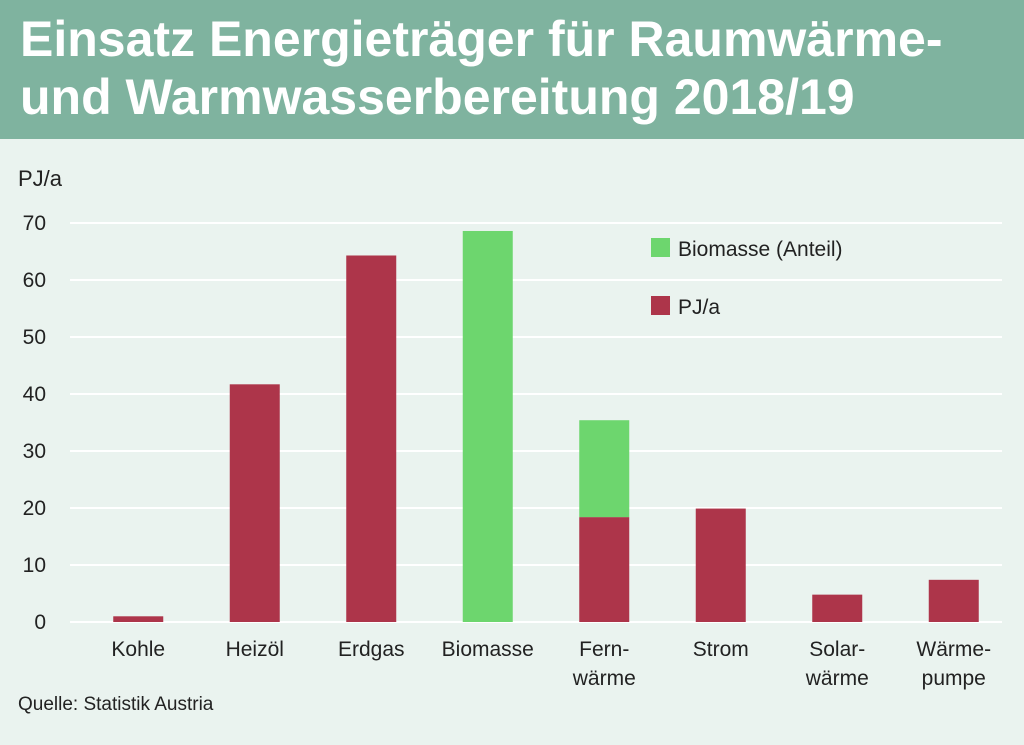 The width and height of the screenshot is (1024, 745). Describe the element at coordinates (40, 178) in the screenshot. I see `y-axis-label: PJ/a` at that location.